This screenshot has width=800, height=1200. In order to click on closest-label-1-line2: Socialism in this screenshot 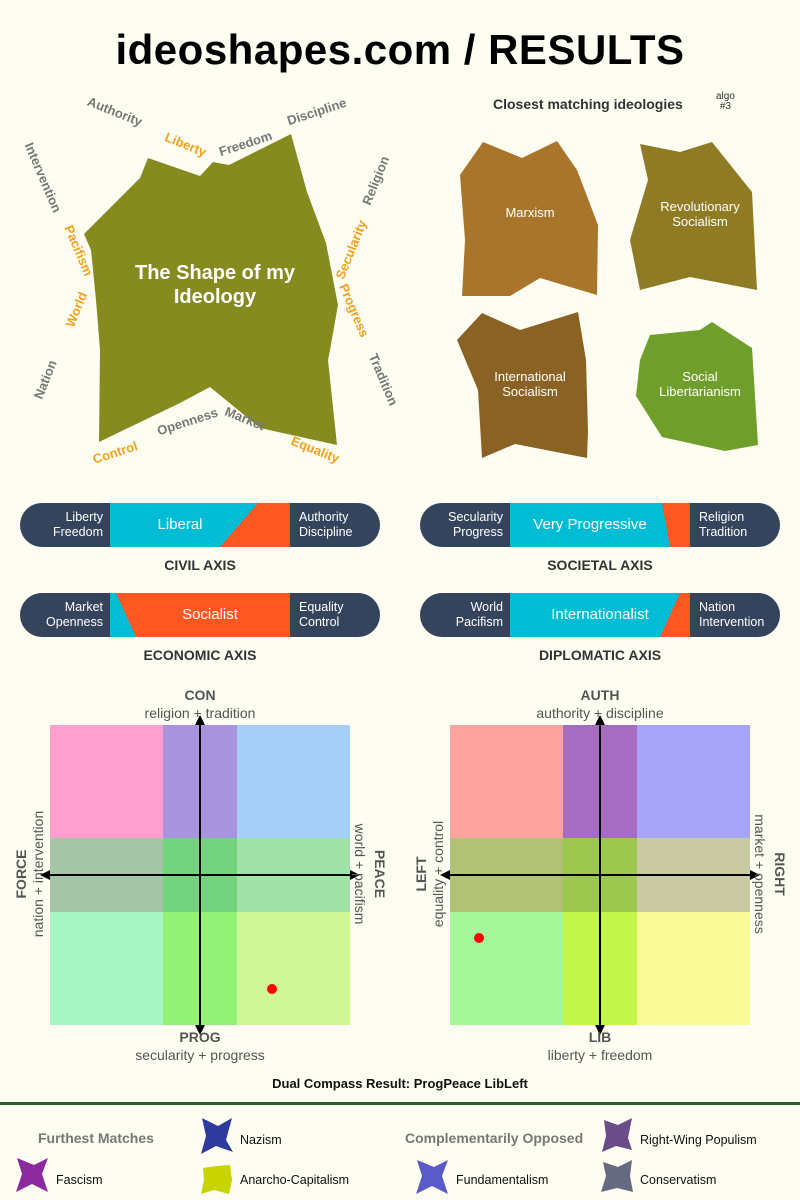, I will do `click(700, 221)`.